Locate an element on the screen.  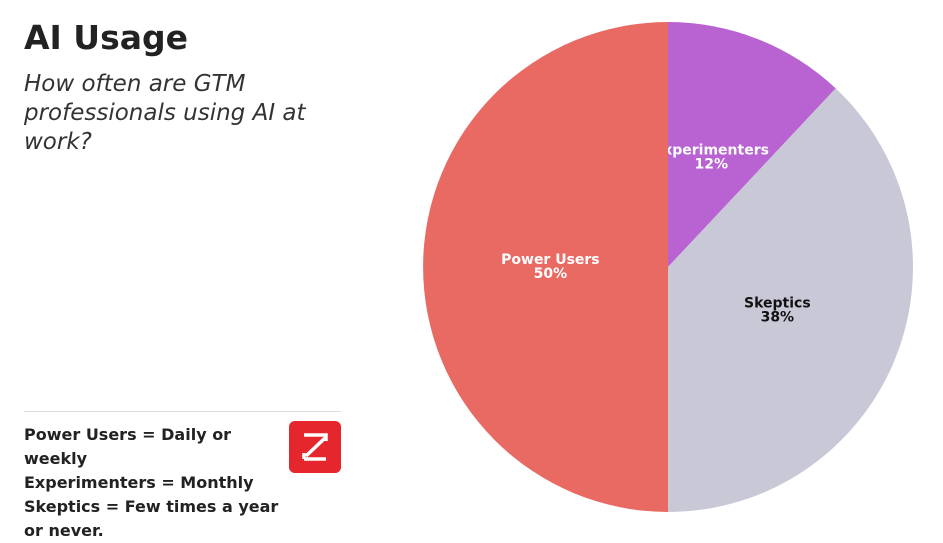
chart-title: AI Usage is located at coordinates (106, 37).